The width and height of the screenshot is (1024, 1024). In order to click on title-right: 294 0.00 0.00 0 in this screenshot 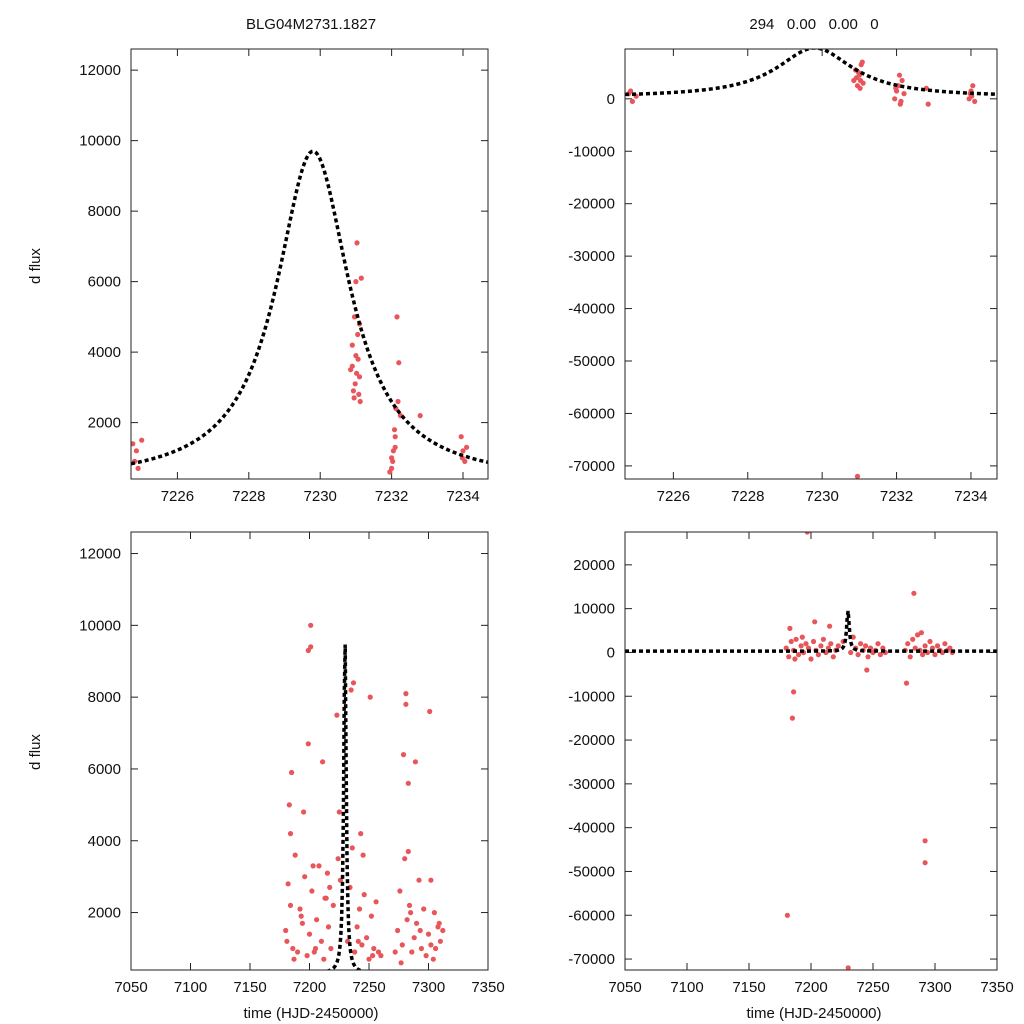, I will do `click(813, 24)`.